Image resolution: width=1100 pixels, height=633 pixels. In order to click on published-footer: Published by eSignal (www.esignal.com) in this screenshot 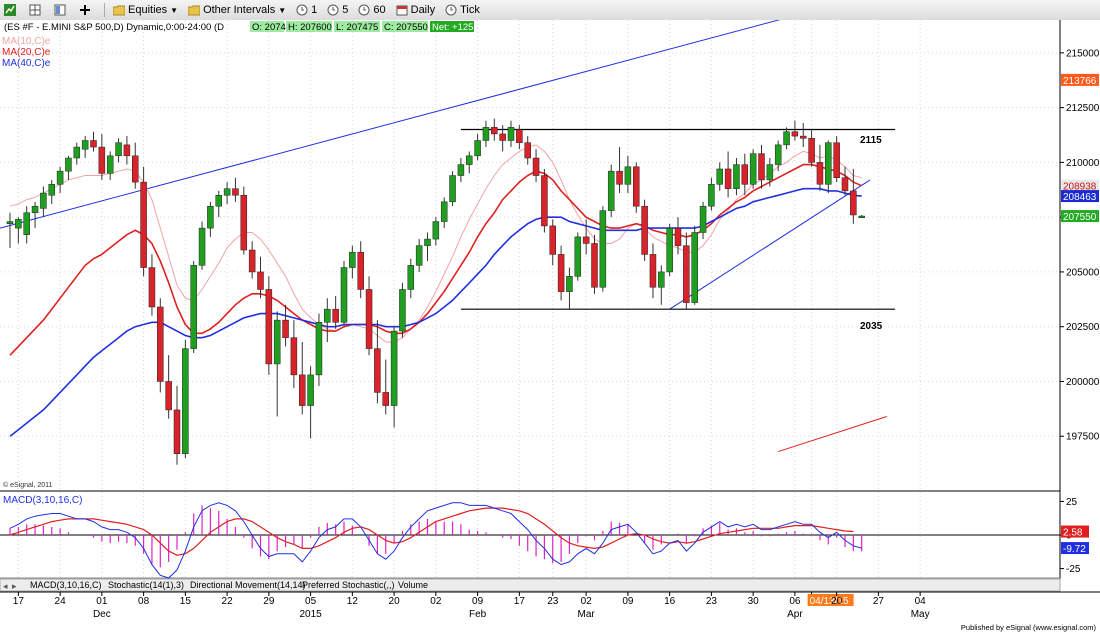, I will do `click(1029, 627)`.